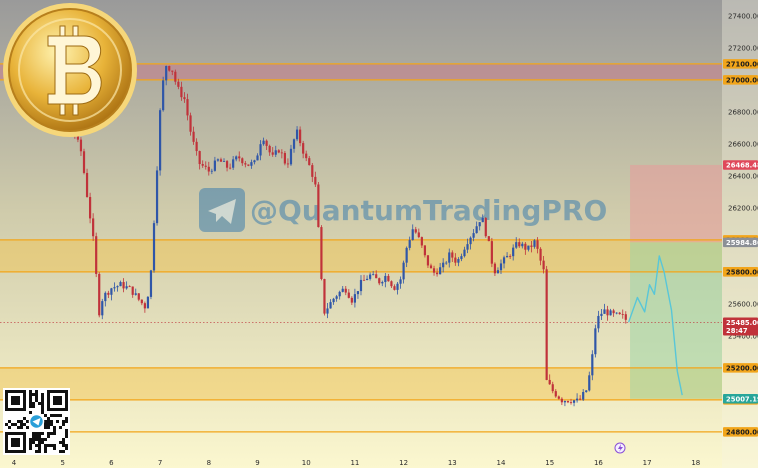  What do you see at coordinates (403, 463) in the screenshot?
I see `x-tick-label: 12` at bounding box center [403, 463].